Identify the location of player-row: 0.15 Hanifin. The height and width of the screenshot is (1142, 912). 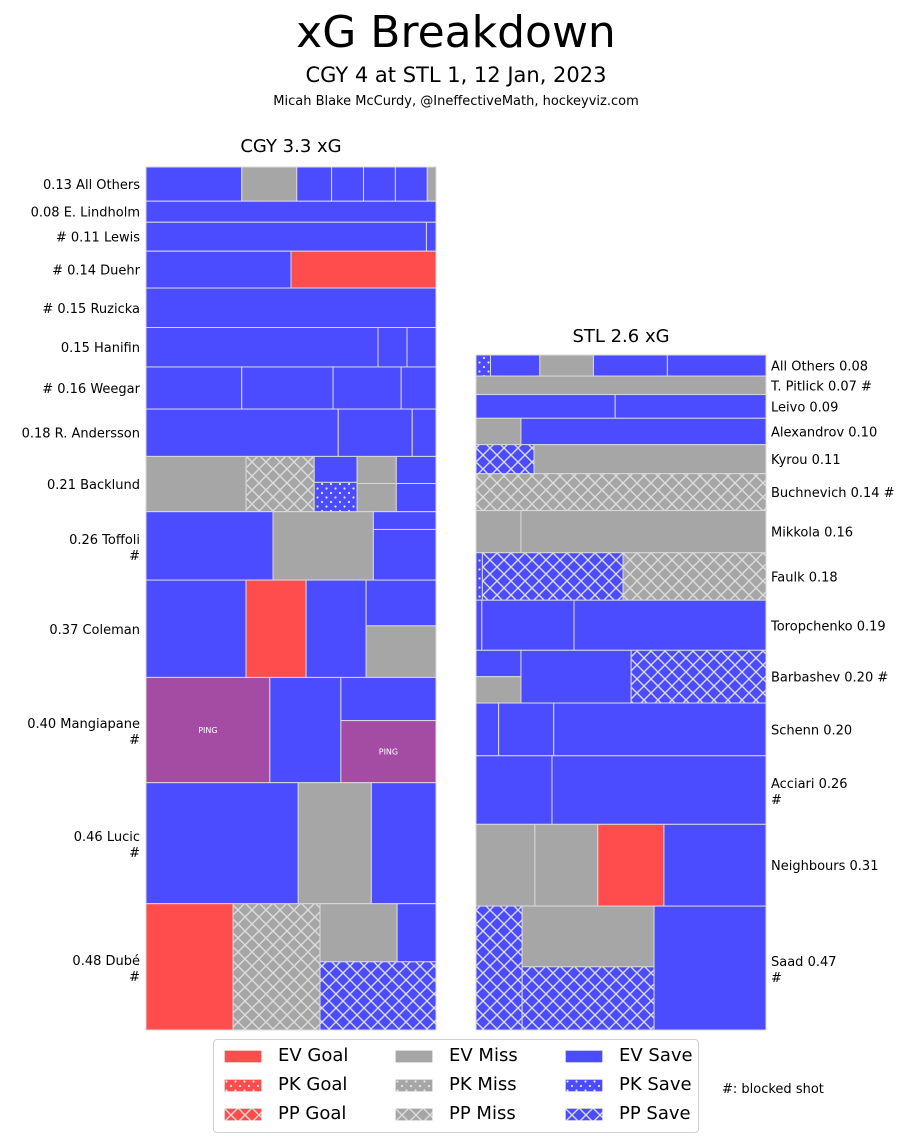
(249, 347).